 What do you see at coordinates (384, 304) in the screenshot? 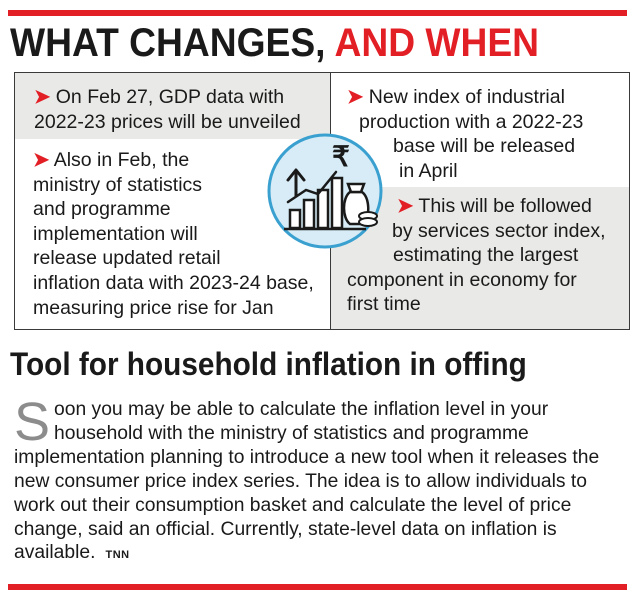
I see `point-services-line: first time` at bounding box center [384, 304].